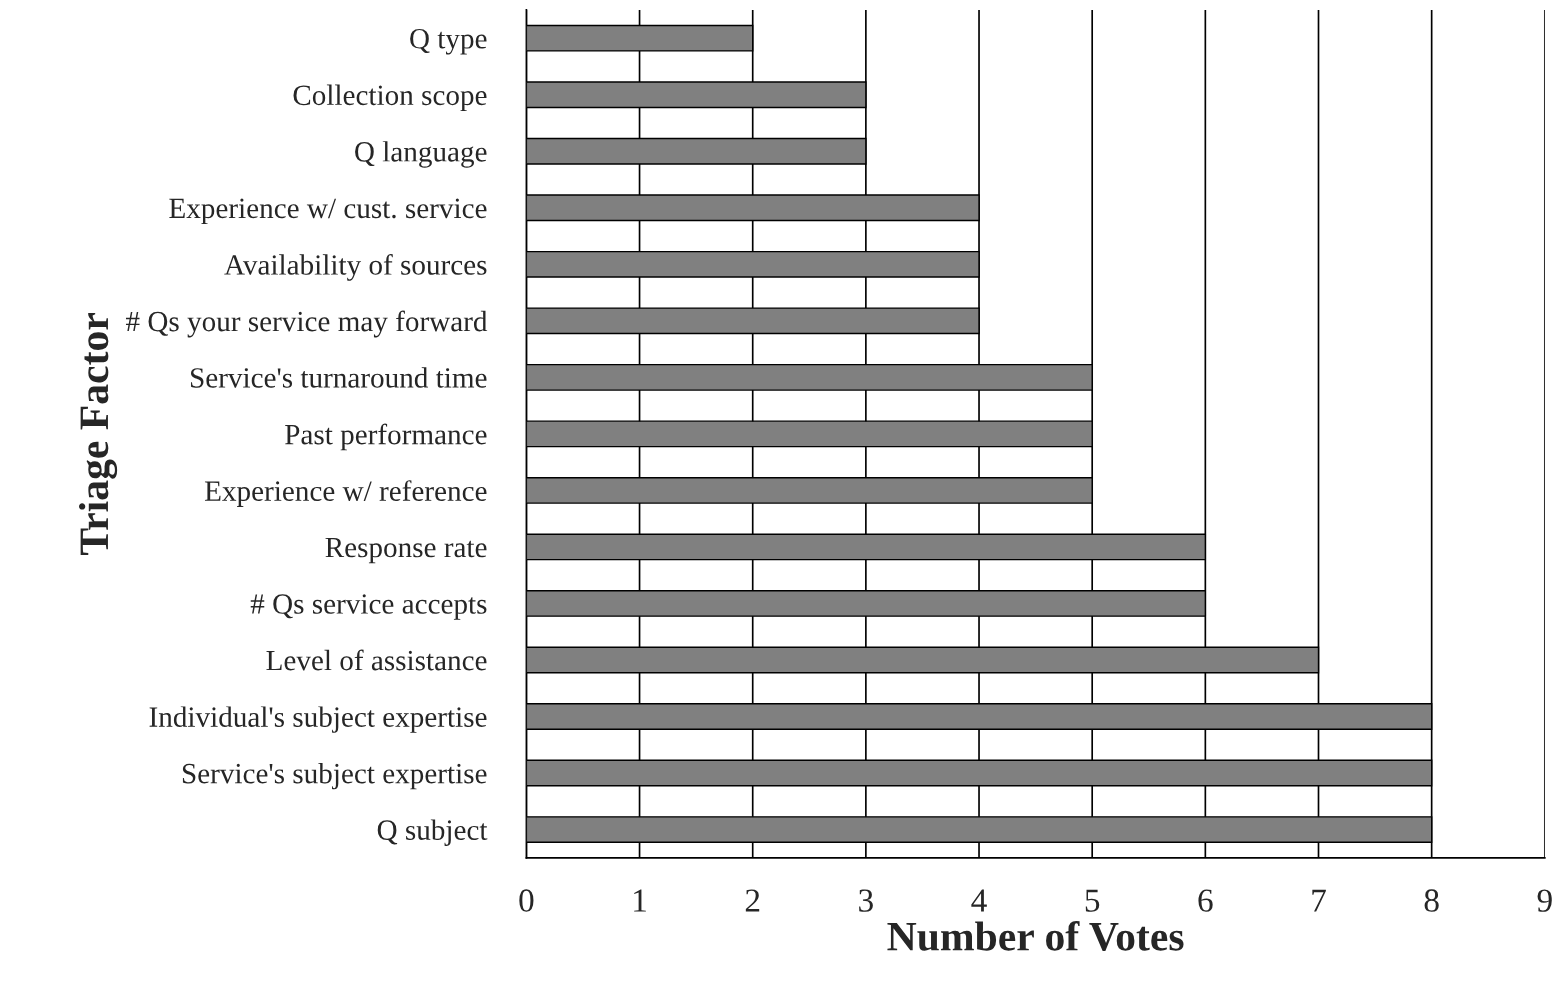 The height and width of the screenshot is (994, 1562). I want to click on x-tick-label: 6, so click(1205, 900).